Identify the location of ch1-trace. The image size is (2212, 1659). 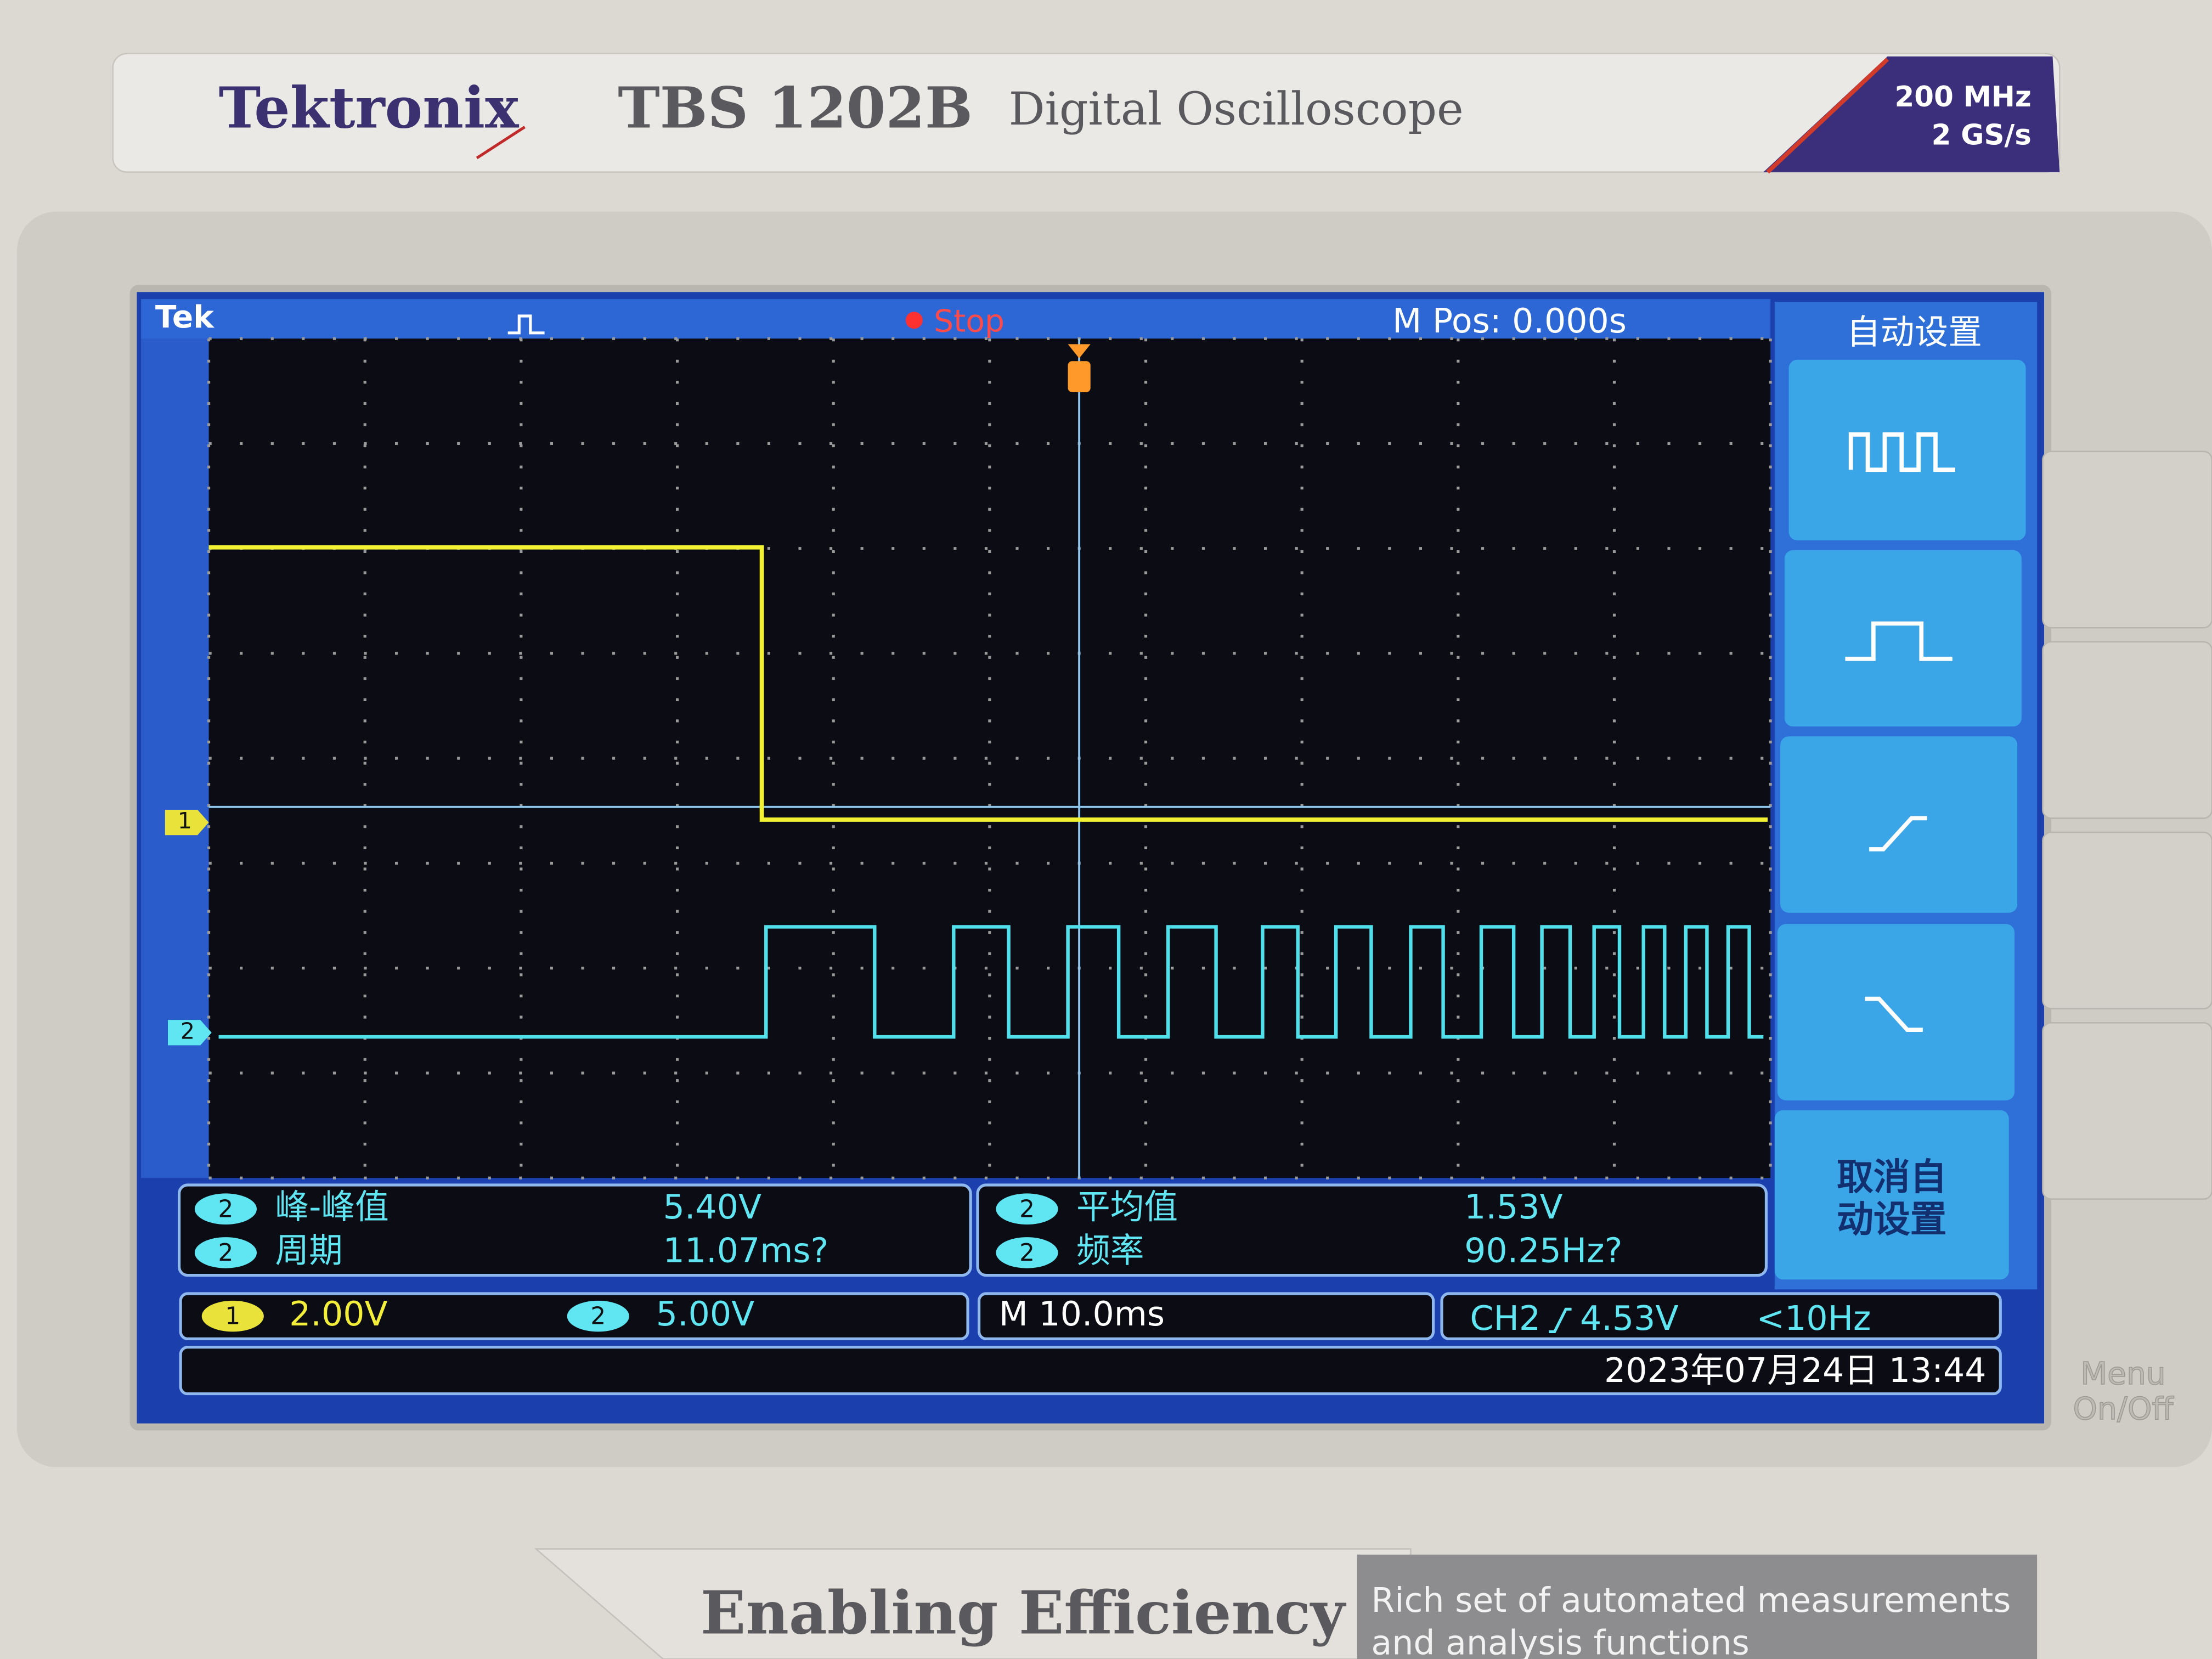
(988, 684).